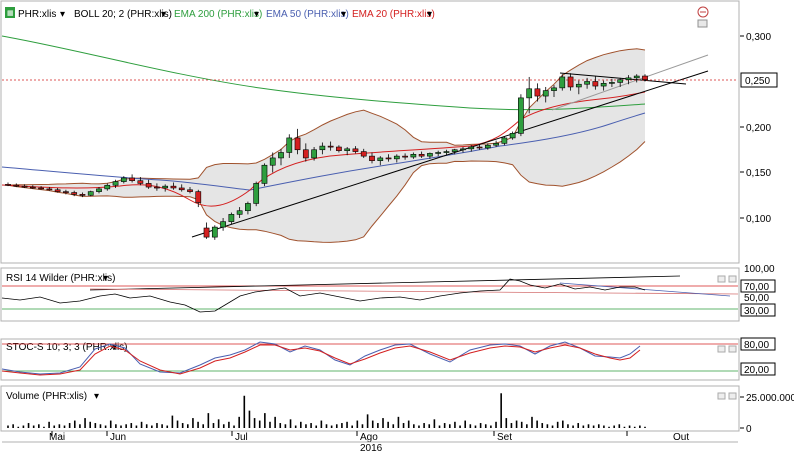  What do you see at coordinates (732, 279) in the screenshot?
I see `rsi-close-icon` at bounding box center [732, 279].